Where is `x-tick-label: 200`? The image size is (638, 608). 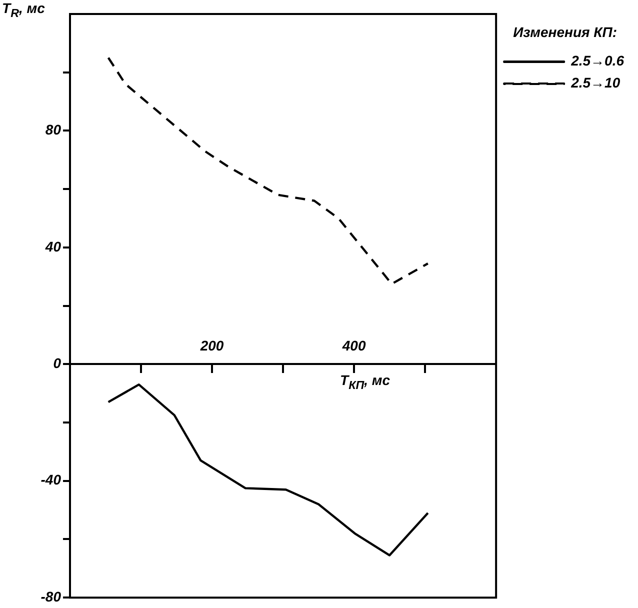 x-tick-label: 200 is located at coordinates (211, 345).